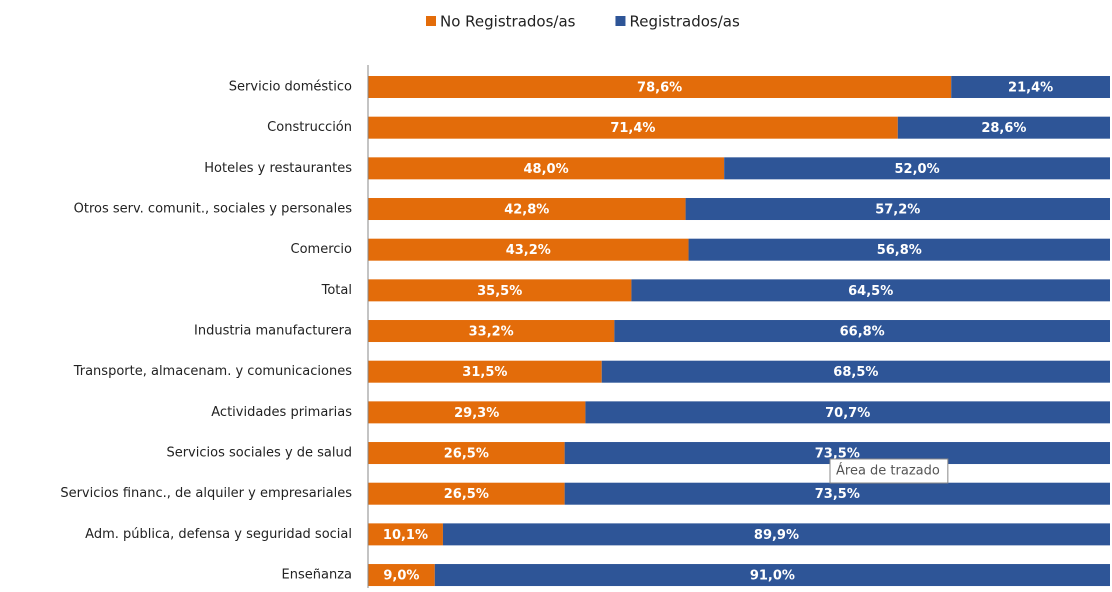 Image resolution: width=1112 pixels, height=592 pixels. What do you see at coordinates (322, 249) in the screenshot?
I see `category-label: Comercio` at bounding box center [322, 249].